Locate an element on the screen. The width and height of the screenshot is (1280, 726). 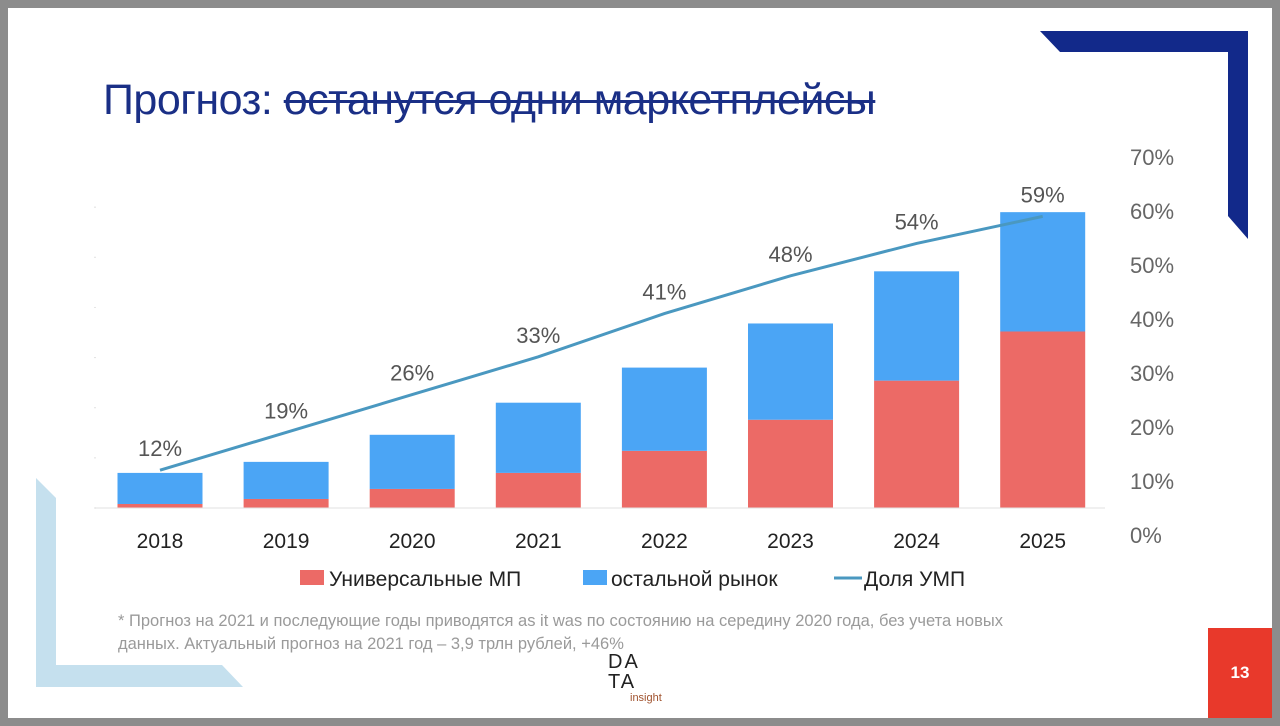
bar-universal-2020 is located at coordinates (412, 498).